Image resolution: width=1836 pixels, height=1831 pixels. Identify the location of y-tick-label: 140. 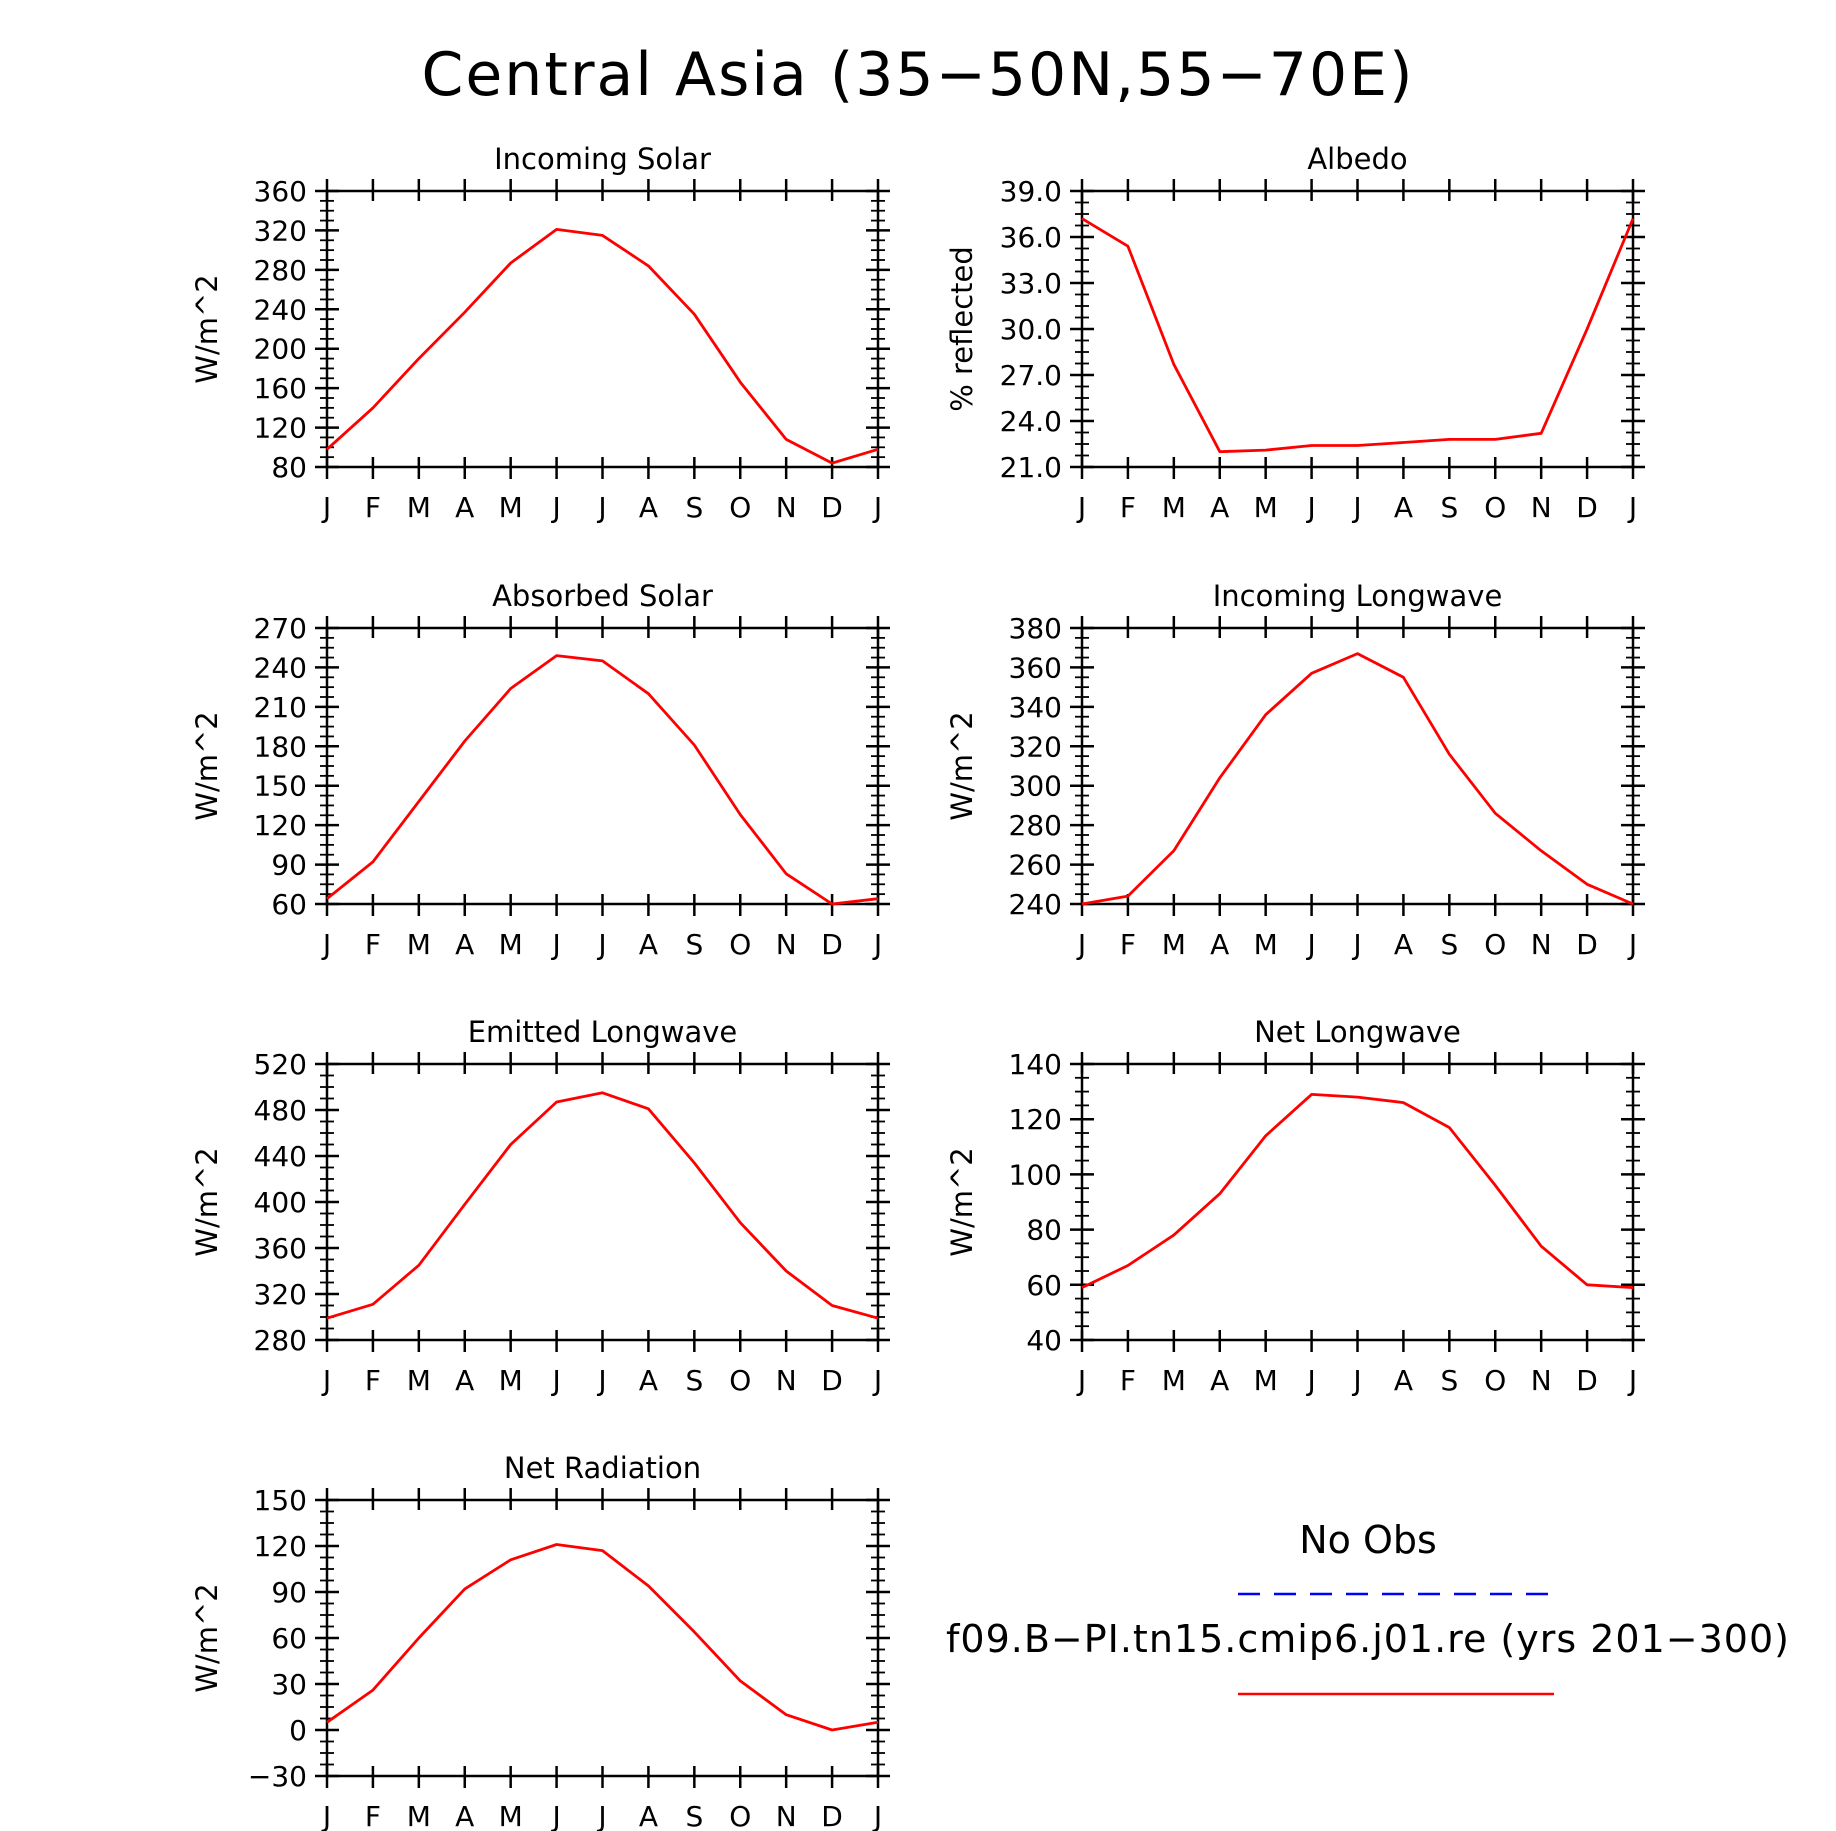
(1035, 1064).